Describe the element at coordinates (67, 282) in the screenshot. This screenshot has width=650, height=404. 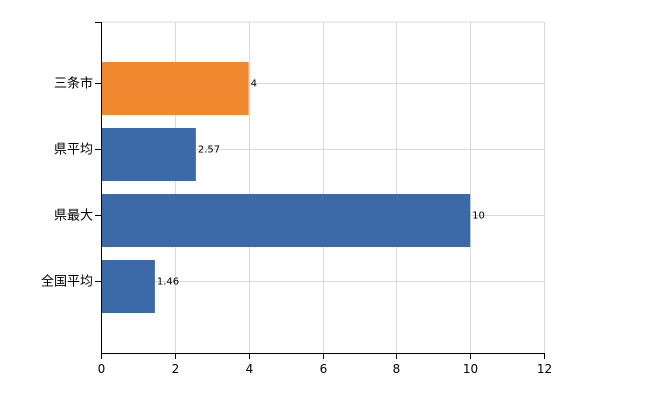
I see `category-label: 全国平均` at that location.